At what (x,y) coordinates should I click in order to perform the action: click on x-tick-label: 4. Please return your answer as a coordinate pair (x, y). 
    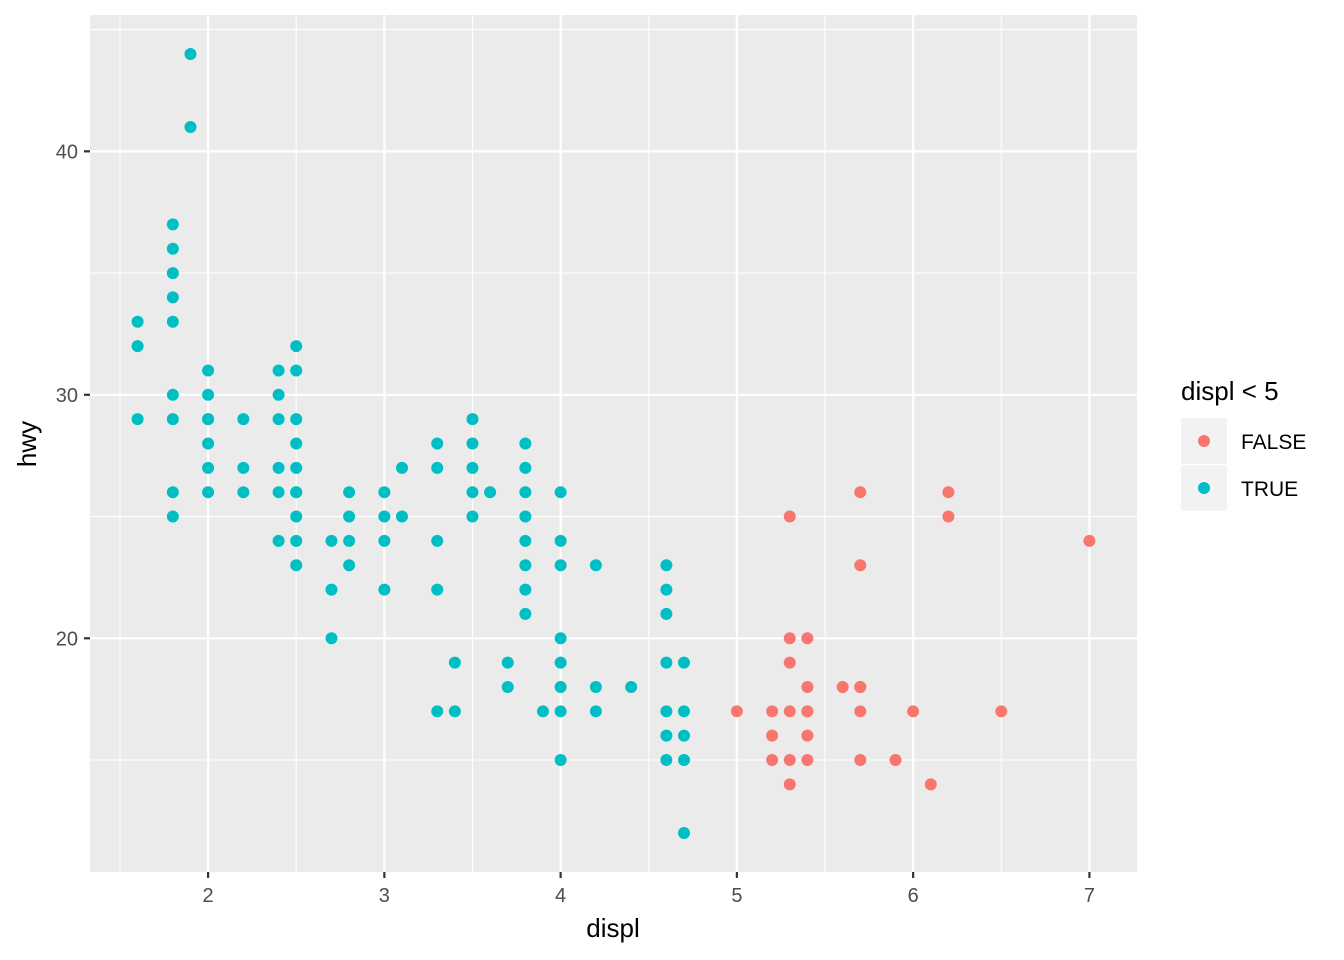
    Looking at the image, I should click on (560, 896).